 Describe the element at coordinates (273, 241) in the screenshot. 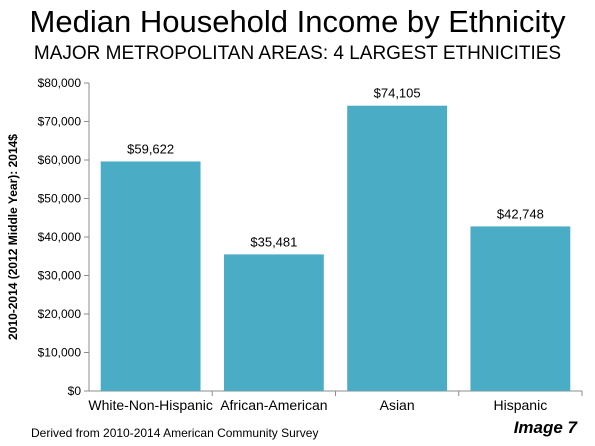

I see `data-label: $35,481` at that location.